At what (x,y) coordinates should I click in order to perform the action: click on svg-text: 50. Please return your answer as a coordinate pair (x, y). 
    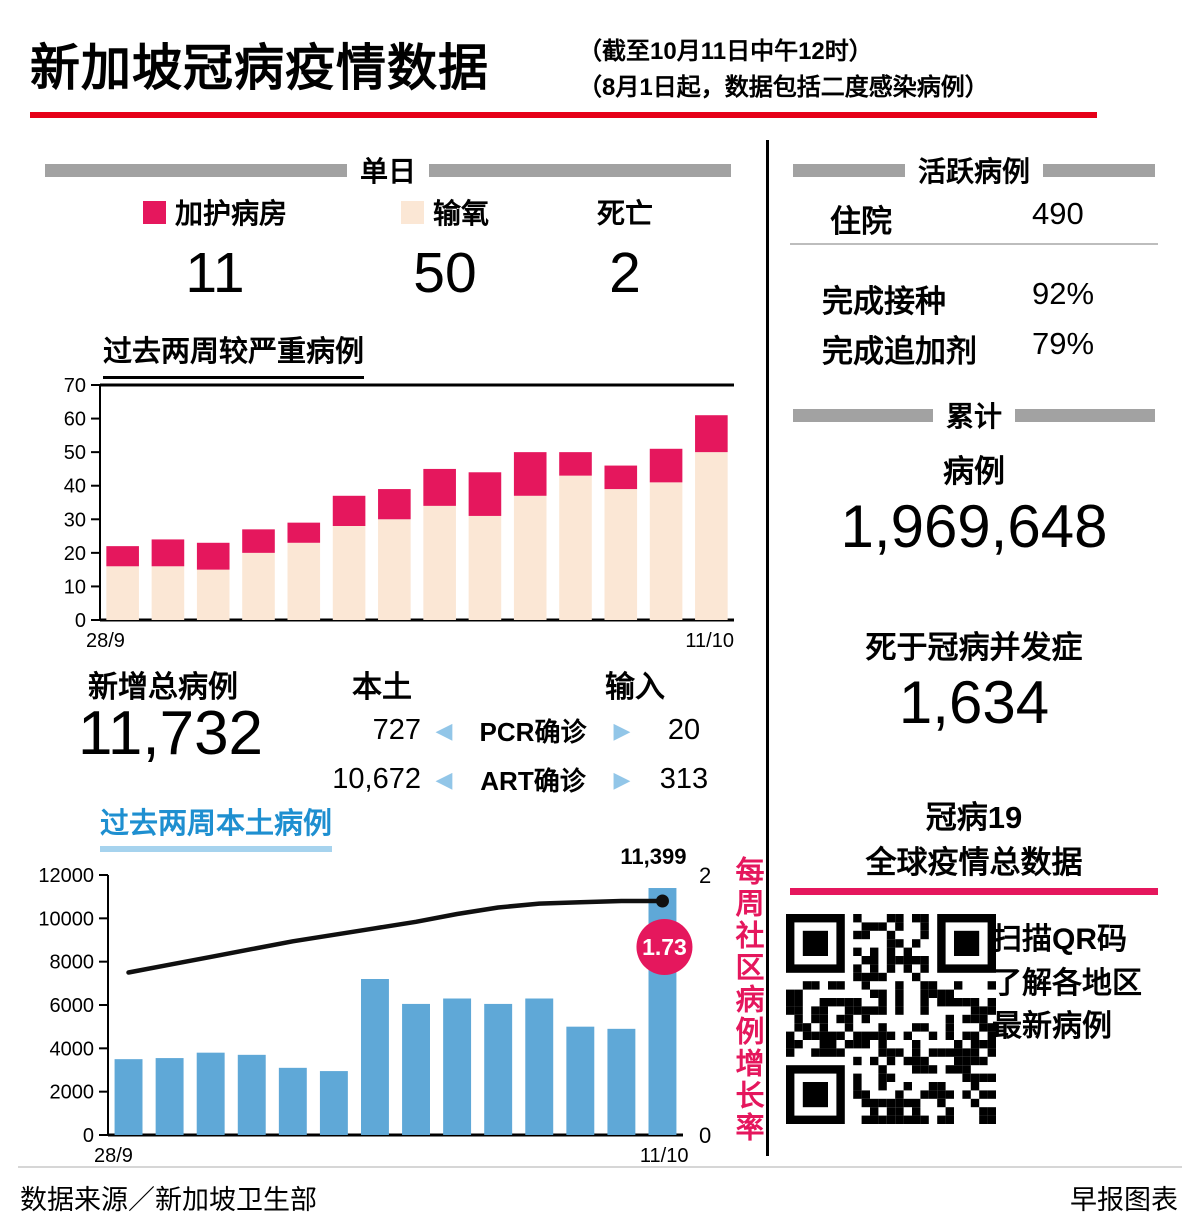
    Looking at the image, I should click on (75, 453).